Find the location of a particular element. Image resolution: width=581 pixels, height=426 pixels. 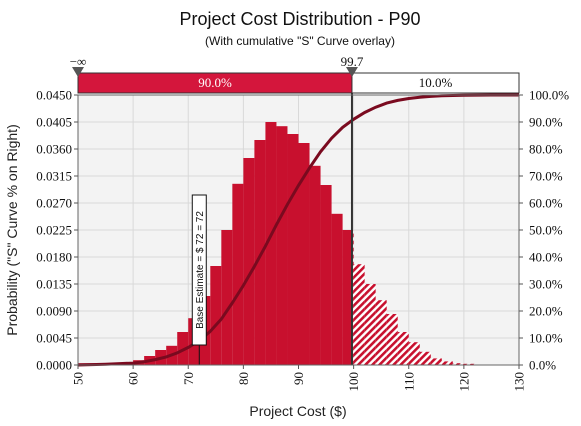

base-estimate-annotation: Base Estimate = $ 72 = 72 is located at coordinates (199, 270).